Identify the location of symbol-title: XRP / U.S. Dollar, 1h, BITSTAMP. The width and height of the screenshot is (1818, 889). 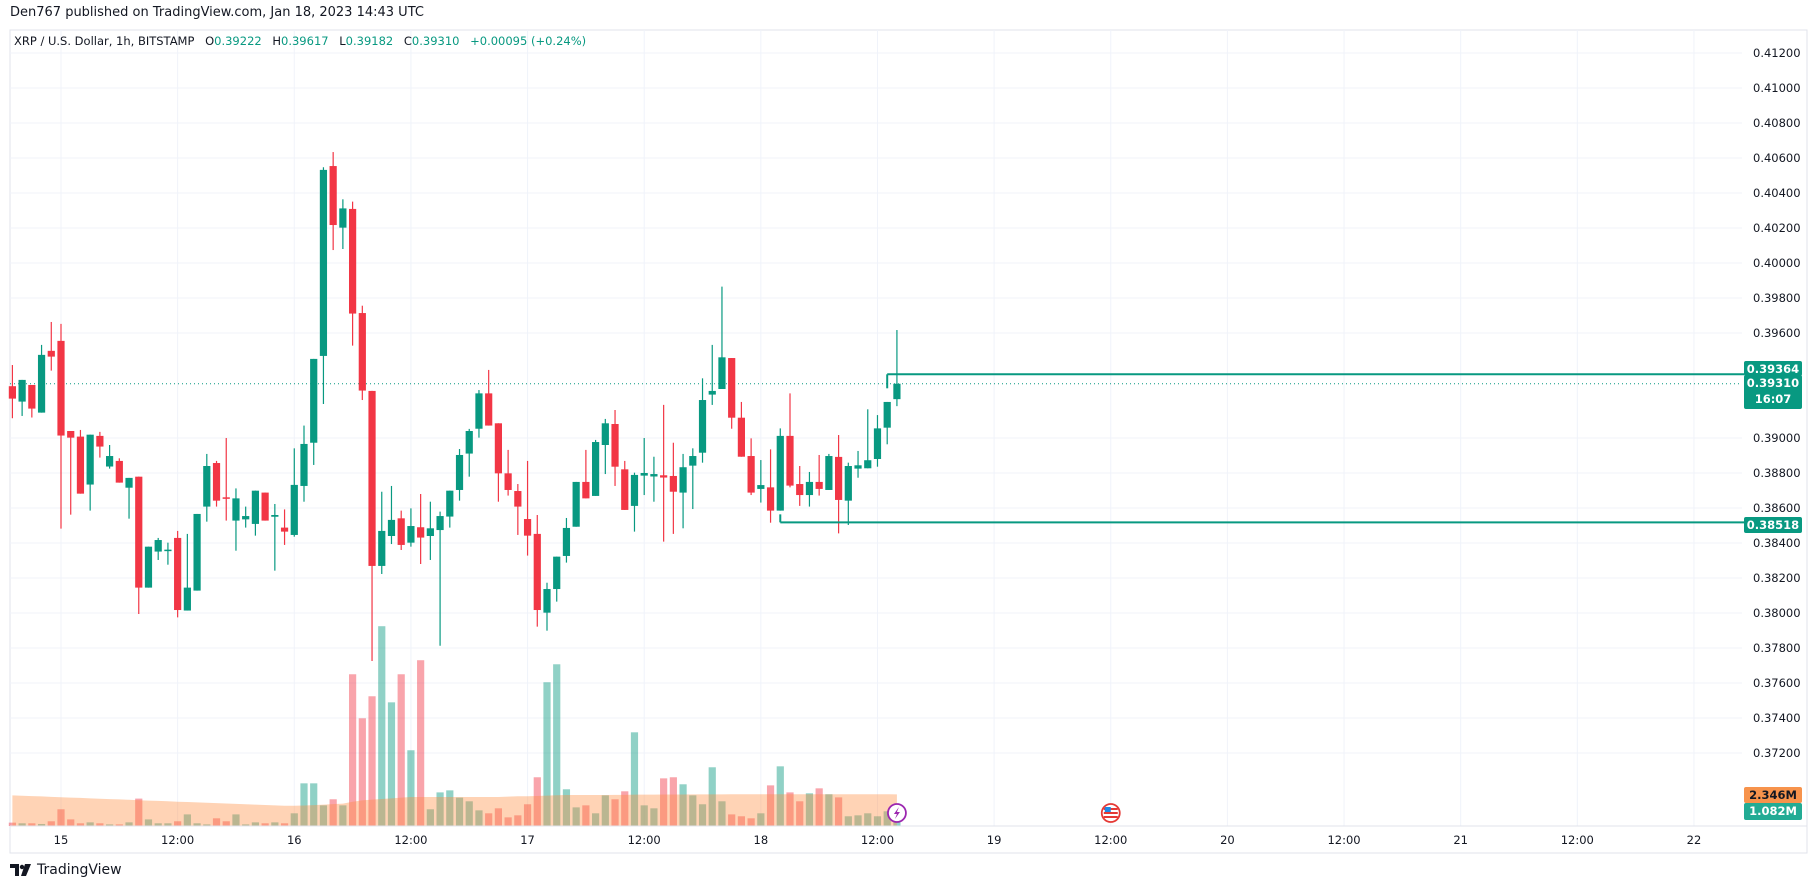
(104, 41).